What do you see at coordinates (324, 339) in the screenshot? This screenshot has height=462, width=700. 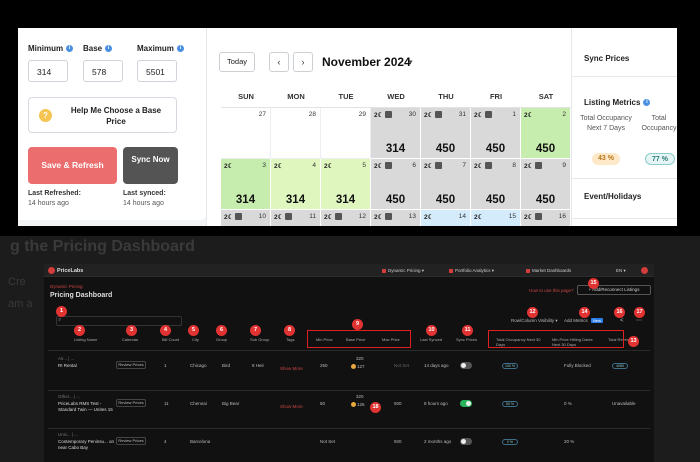 I see `column-header: Min Price` at bounding box center [324, 339].